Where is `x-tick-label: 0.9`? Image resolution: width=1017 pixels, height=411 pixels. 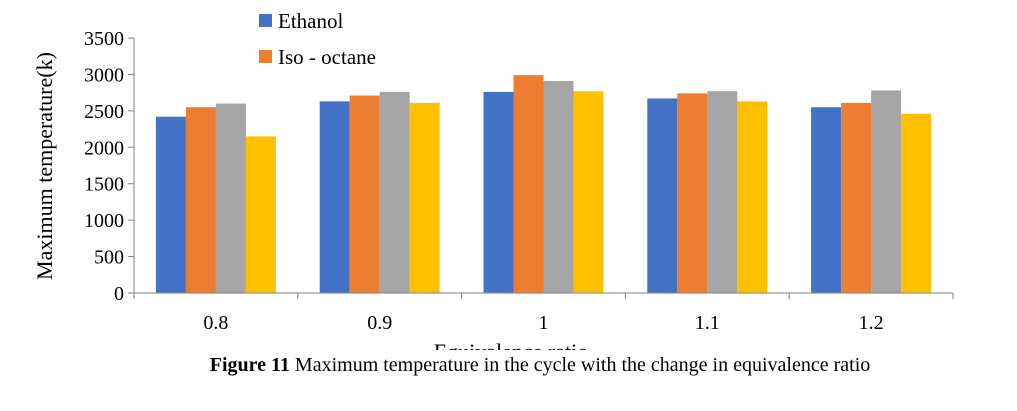
x-tick-label: 0.9 is located at coordinates (379, 323).